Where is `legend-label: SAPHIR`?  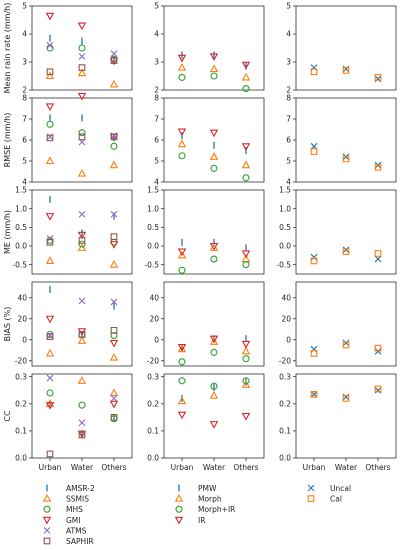 legend-label: SAPHIR is located at coordinates (80, 541).